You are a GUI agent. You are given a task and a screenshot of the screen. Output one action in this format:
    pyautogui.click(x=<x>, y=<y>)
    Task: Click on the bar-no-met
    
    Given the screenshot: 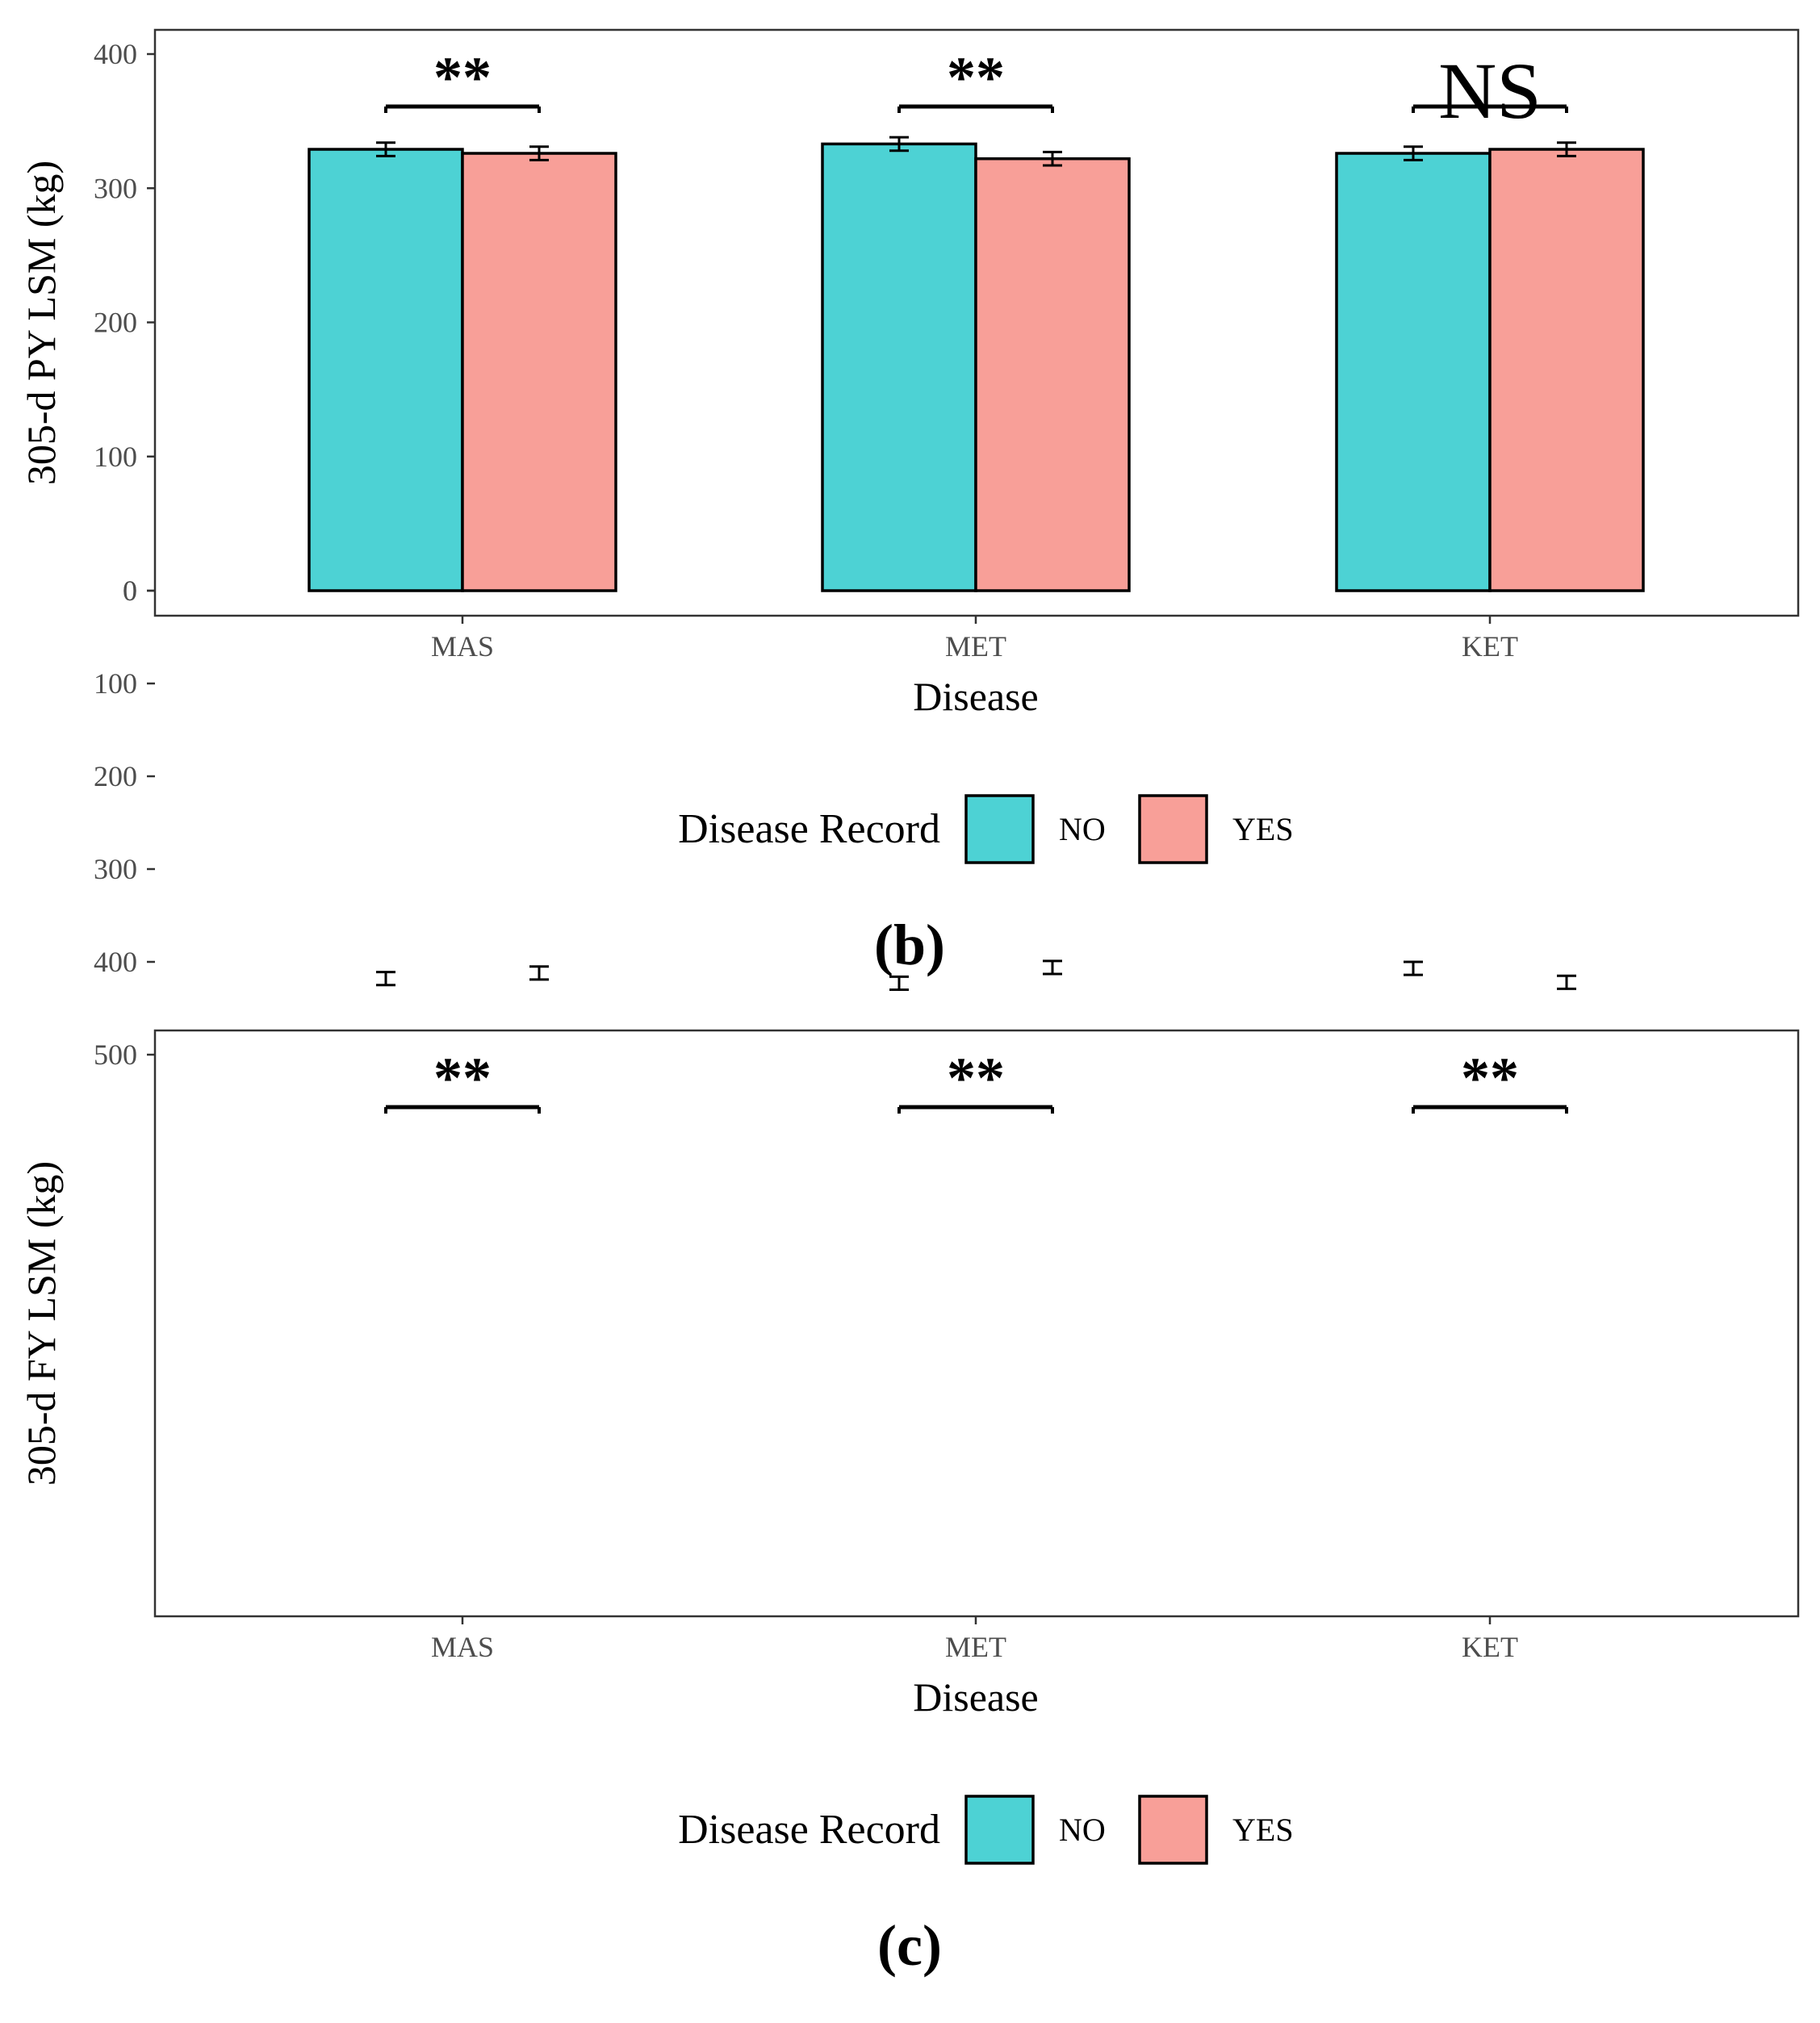 What is the action you would take?
    pyautogui.click(x=899, y=367)
    